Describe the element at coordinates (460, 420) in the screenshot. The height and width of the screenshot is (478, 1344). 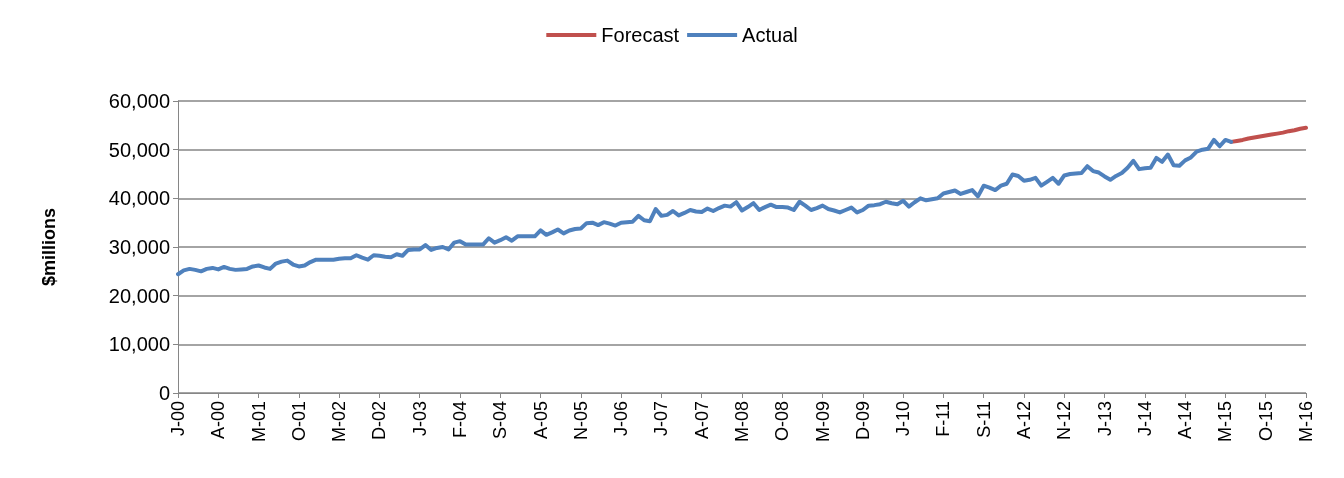
I see `x-tick-label: F-04` at that location.